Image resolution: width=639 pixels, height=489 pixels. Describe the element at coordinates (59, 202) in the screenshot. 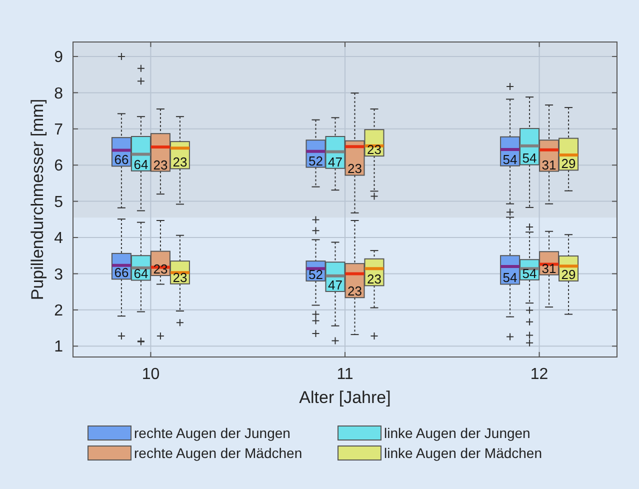

I see `y-tick-label: 5` at that location.